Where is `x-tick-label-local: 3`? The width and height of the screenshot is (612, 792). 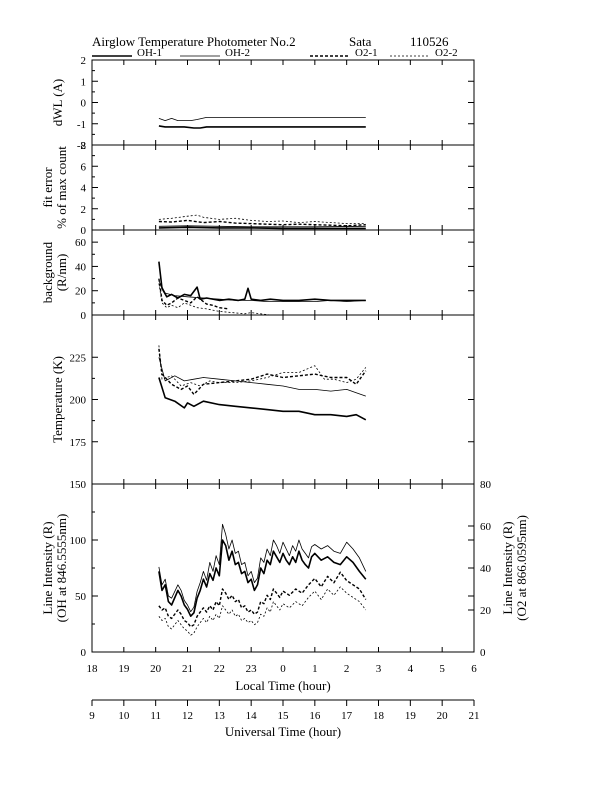 x-tick-label-local: 3 is located at coordinates (379, 669).